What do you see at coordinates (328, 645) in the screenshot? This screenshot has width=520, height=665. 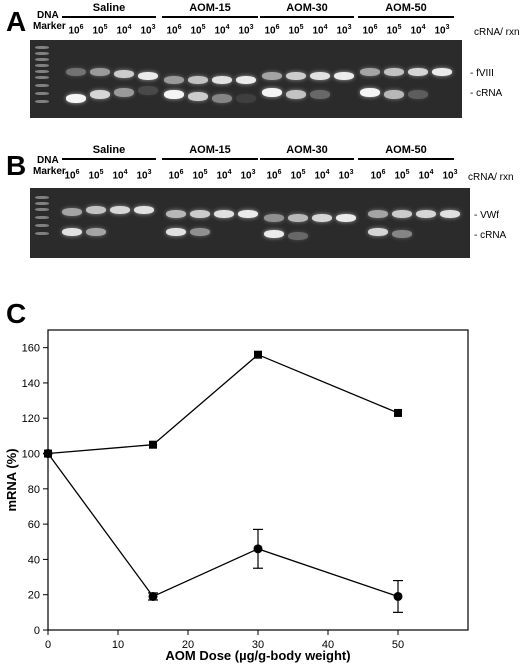 I see `x-tick-label: 40` at bounding box center [328, 645].